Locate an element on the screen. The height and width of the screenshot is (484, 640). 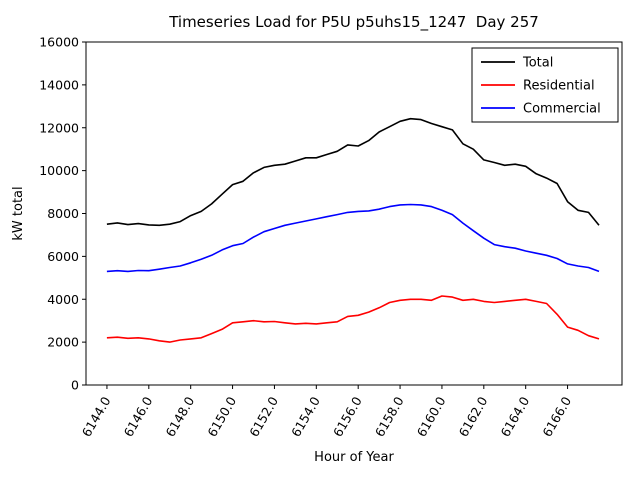
legend-label-commercial: Commercial is located at coordinates (562, 109).